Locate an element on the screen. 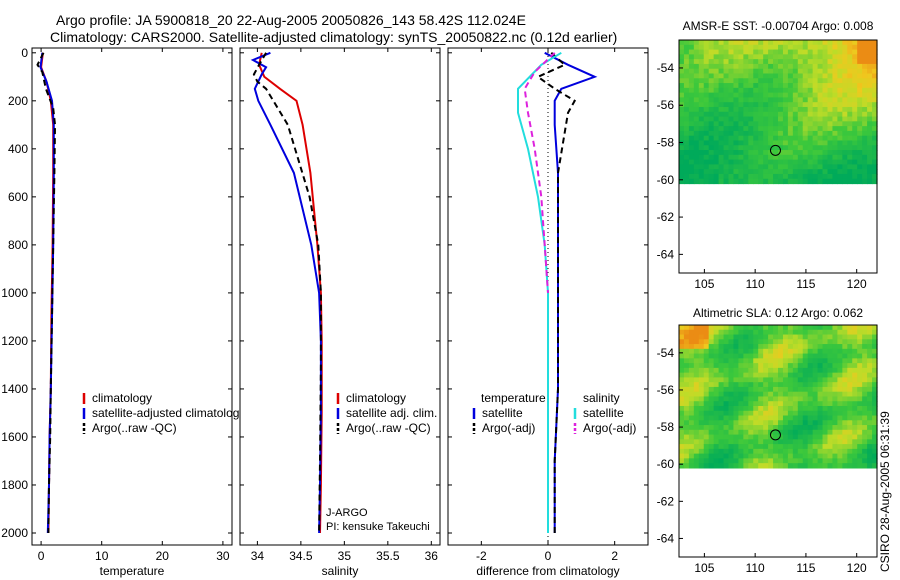 Image resolution: width=900 pixels, height=580 pixels. sla-lat-tick-label: -58 is located at coordinates (666, 427).